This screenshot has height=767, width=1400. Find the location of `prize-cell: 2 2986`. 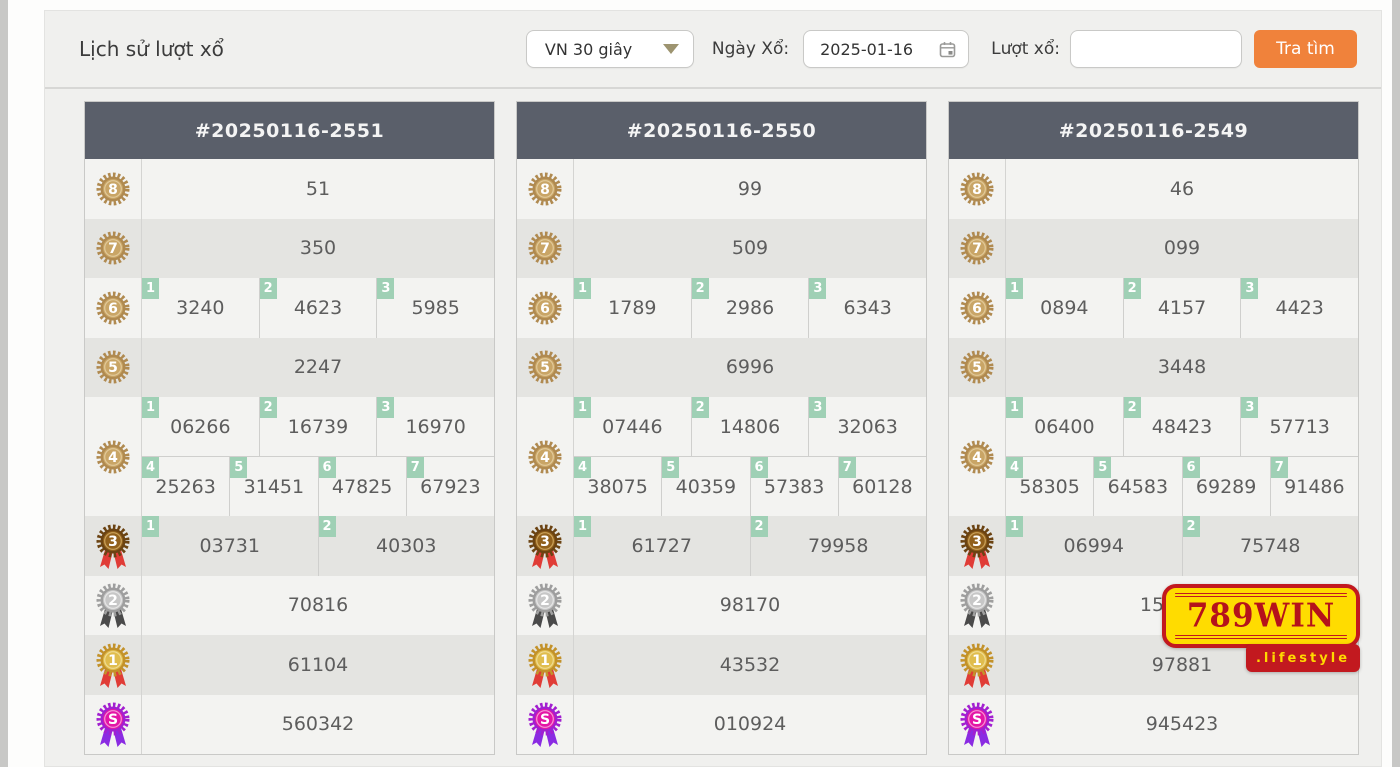

prize-cell: 2 2986 is located at coordinates (749, 308).